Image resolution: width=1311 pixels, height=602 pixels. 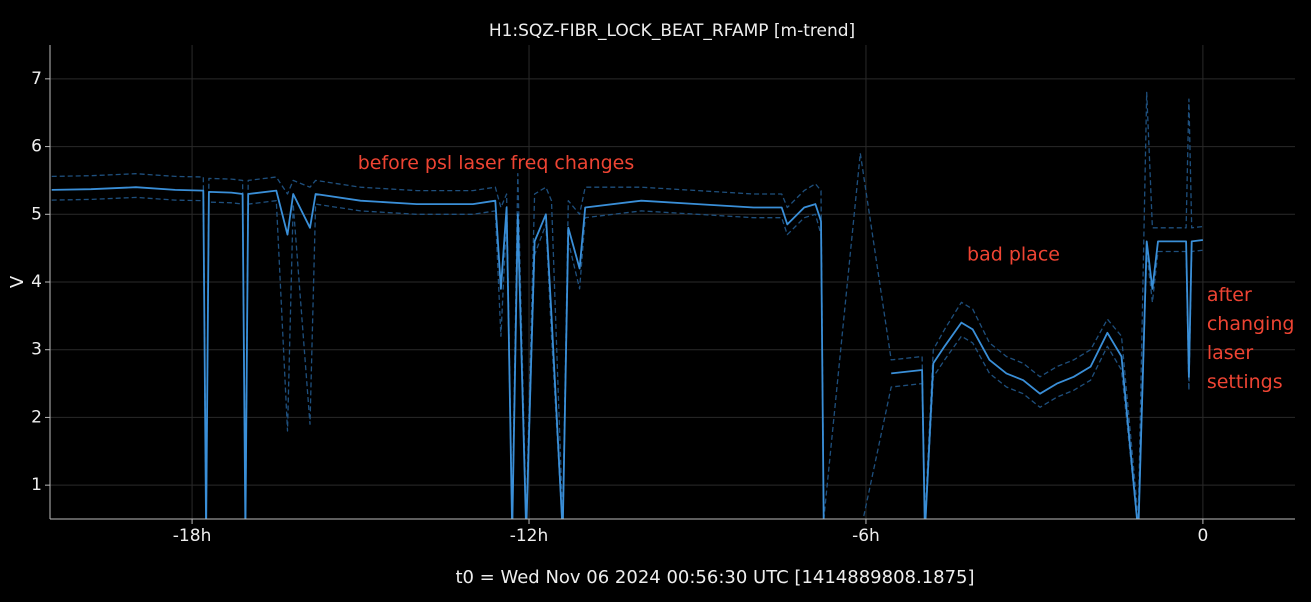 I want to click on chart-title: H1:SQZ-FIBR_LOCK_BEAT_RFAMP [m-trend], so click(x=672, y=31).